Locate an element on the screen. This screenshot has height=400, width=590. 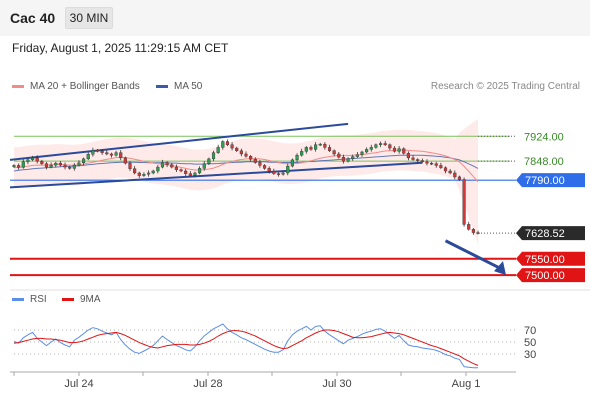
legend-ma50: MA 50 is located at coordinates (179, 86).